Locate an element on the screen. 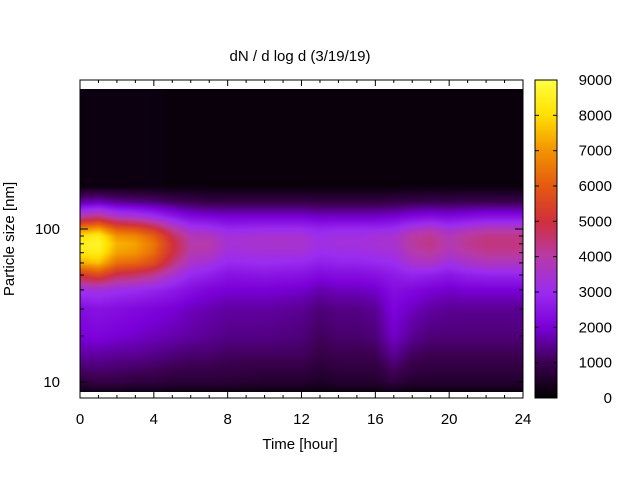 This screenshot has height=480, width=640. x-tick-label: 0 is located at coordinates (80, 419).